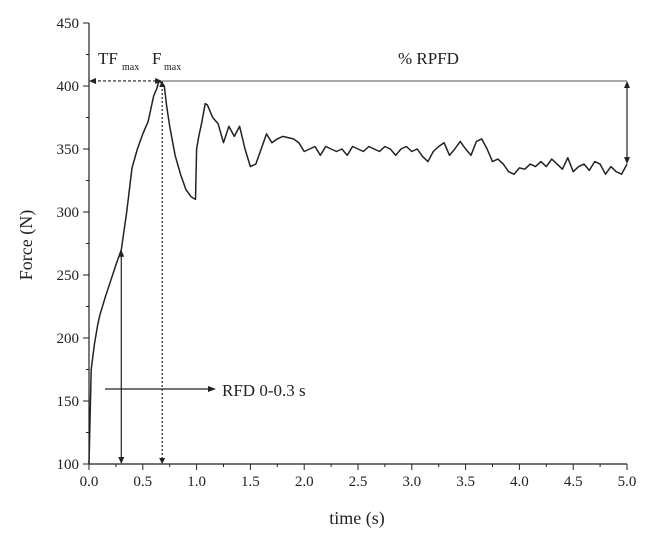 This screenshot has height=534, width=652. Describe the element at coordinates (121, 460) in the screenshot. I see `rfd-arrowhead-bottom` at that location.